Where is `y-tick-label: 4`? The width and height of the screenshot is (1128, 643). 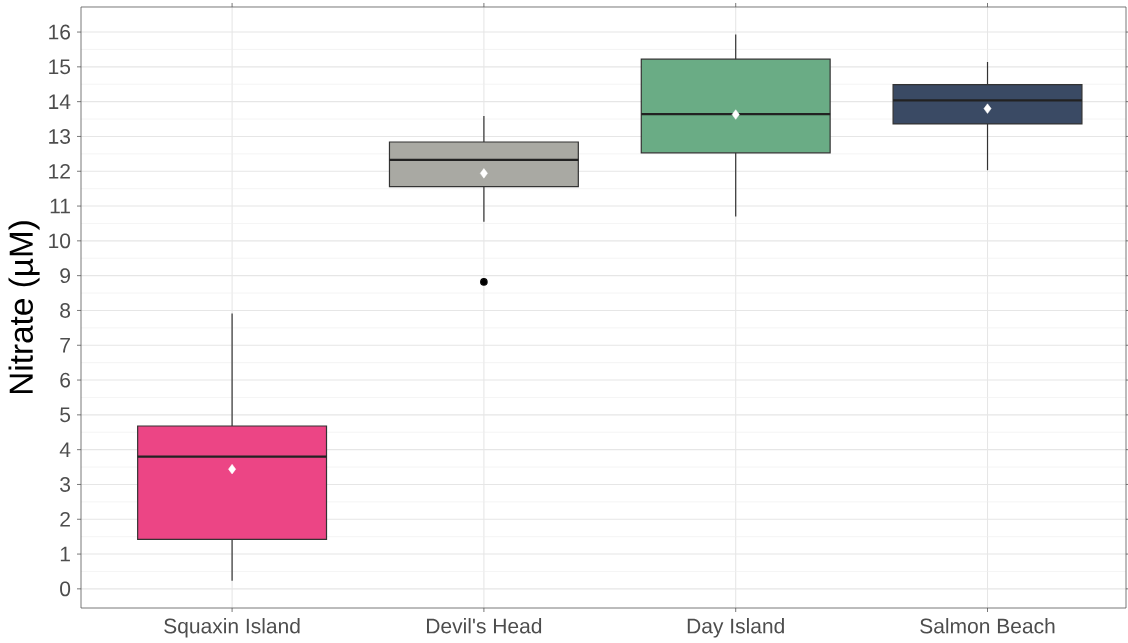 y-tick-label: 4 is located at coordinates (65, 449).